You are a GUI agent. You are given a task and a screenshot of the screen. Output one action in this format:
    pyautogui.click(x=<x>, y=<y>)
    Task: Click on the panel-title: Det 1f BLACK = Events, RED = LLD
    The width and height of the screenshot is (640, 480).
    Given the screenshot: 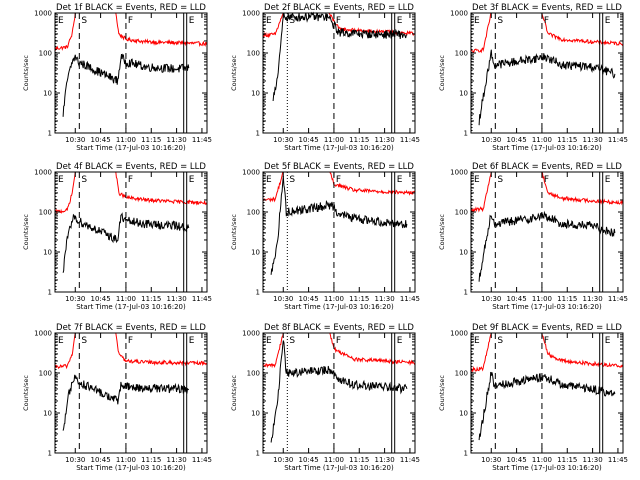 What is the action you would take?
    pyautogui.click(x=131, y=8)
    